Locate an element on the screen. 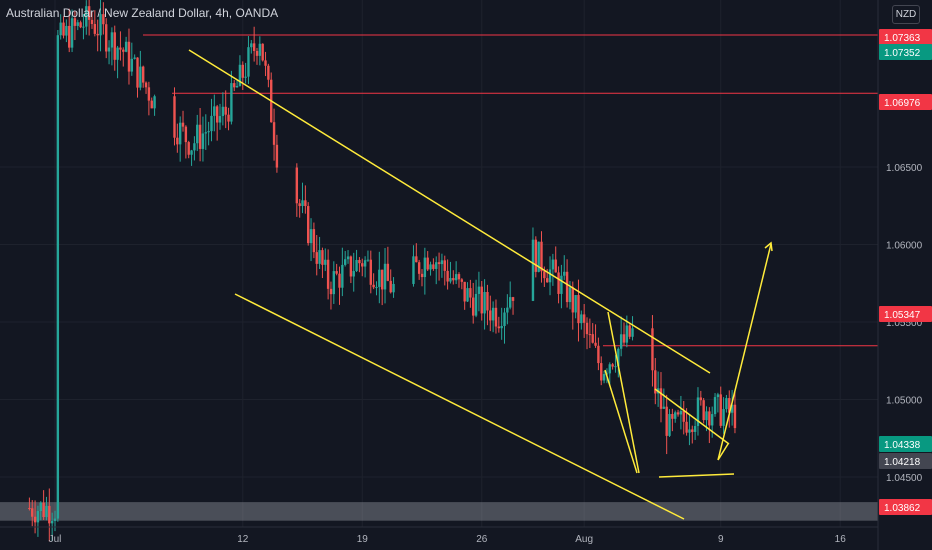  price-label-text: 1.03862 is located at coordinates (902, 508).